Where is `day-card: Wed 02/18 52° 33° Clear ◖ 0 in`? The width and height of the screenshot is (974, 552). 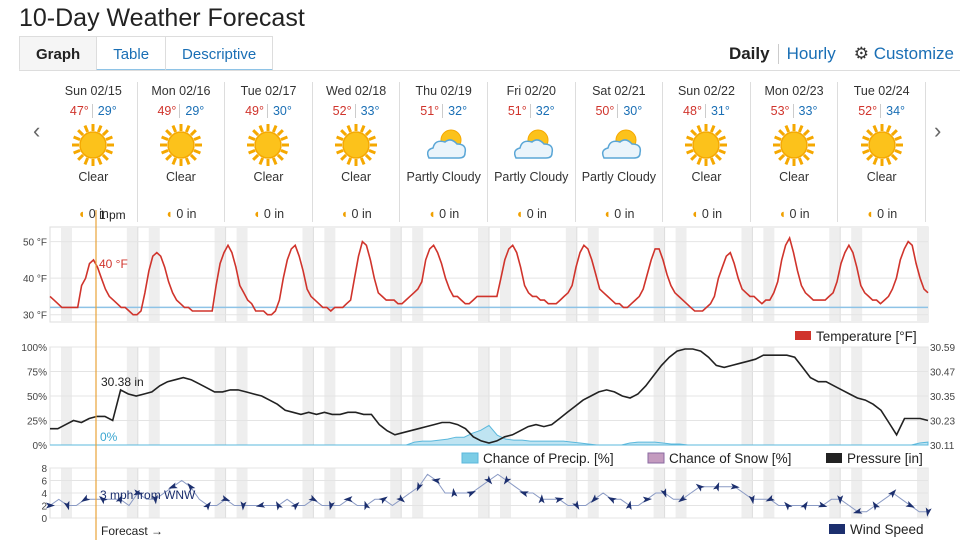
day-card: Wed 02/18 52° 33° Clear ◖ 0 in is located at coordinates (357, 152).